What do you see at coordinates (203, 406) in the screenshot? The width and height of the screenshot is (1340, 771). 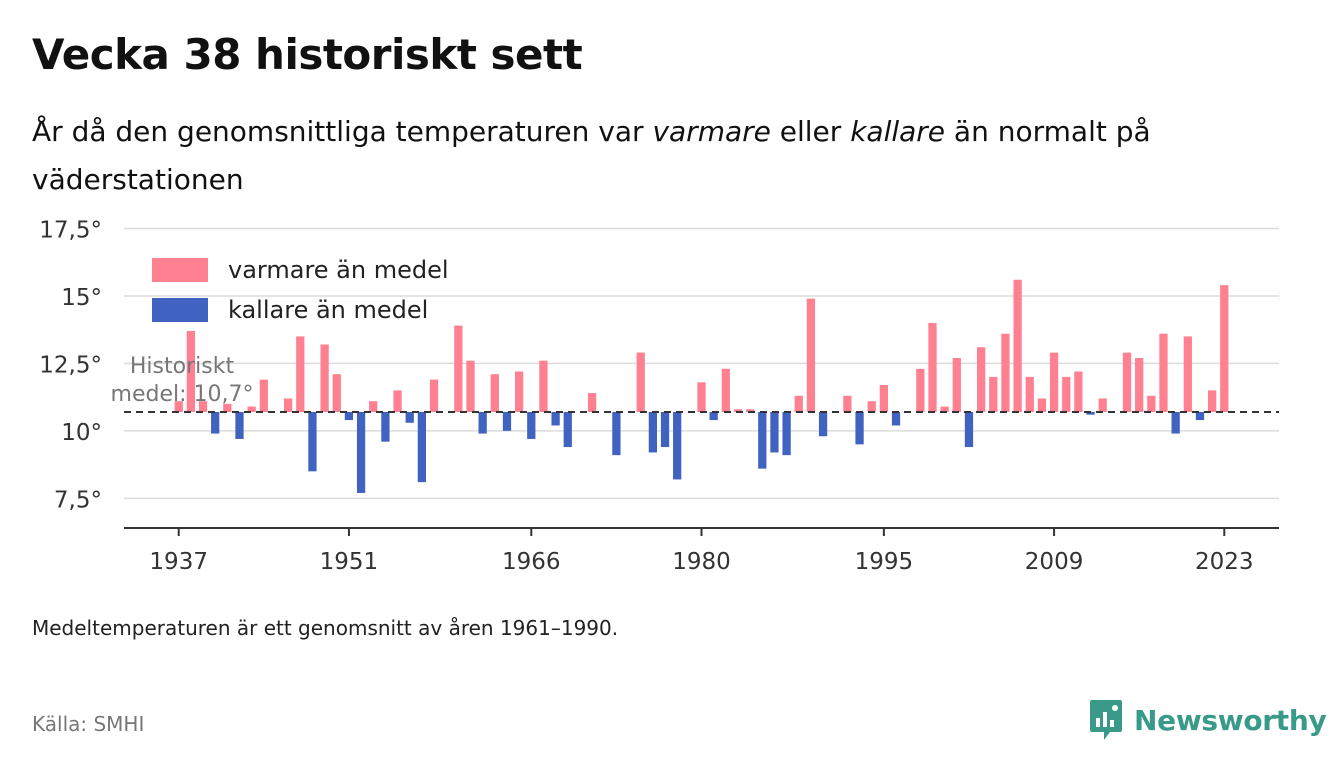 I see `bar-1939` at bounding box center [203, 406].